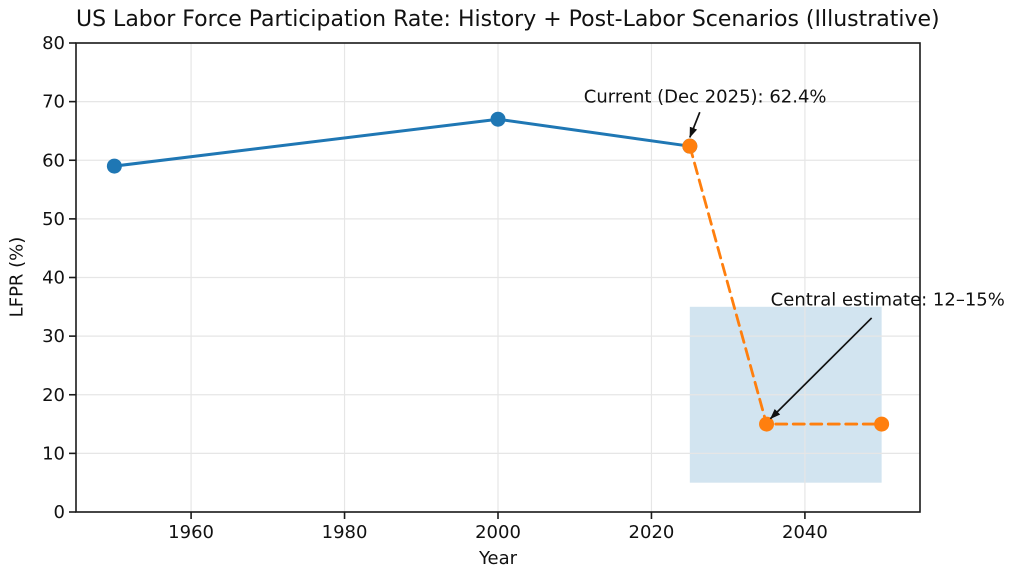 The width and height of the screenshot is (1024, 585). I want to click on x-tick-label: 2040, so click(805, 532).